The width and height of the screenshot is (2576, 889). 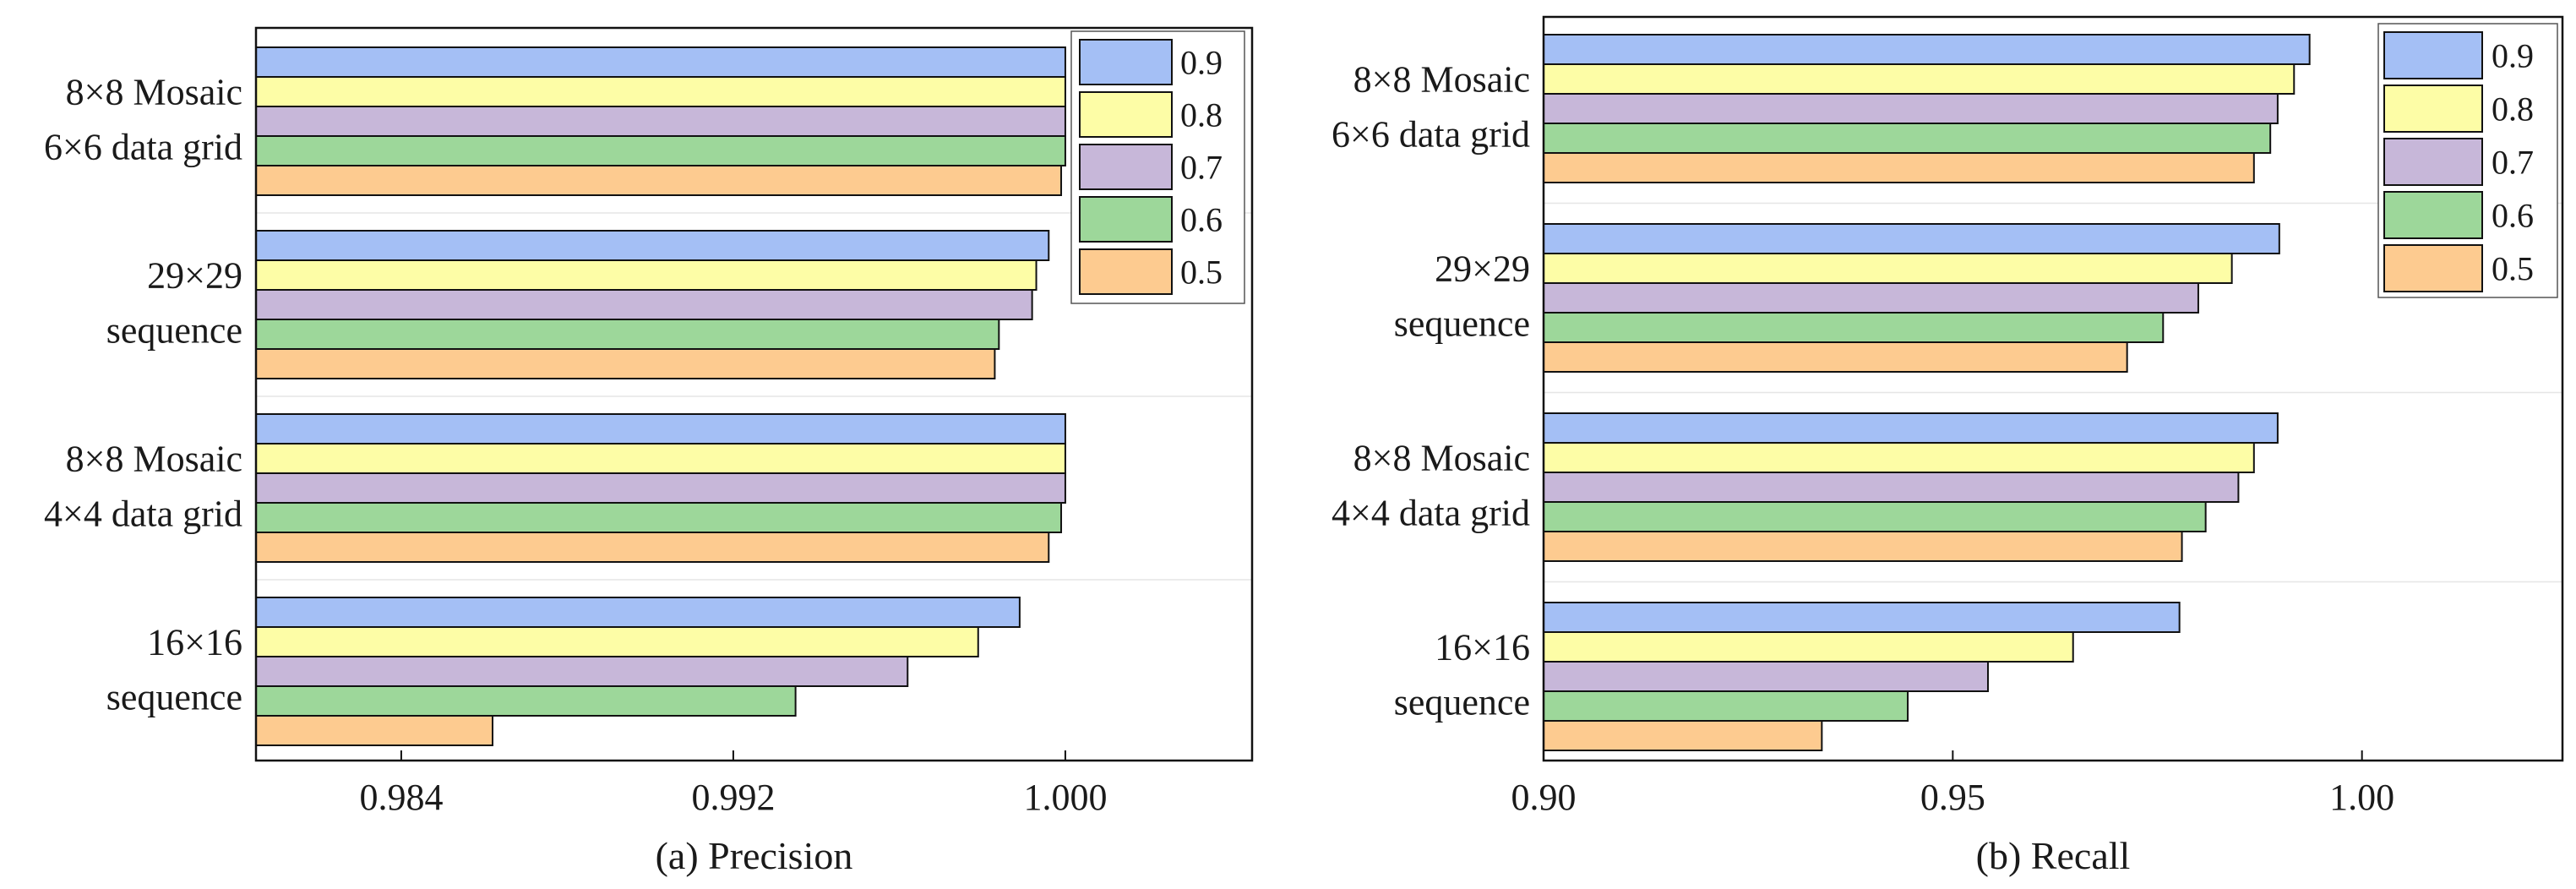 I want to click on x-tick-label: 1.000, so click(x=1065, y=798).